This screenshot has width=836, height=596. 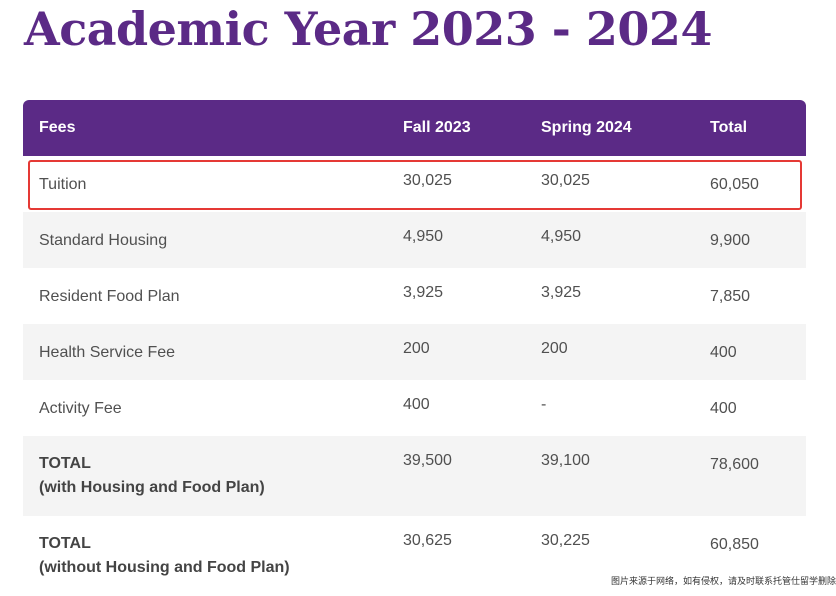 What do you see at coordinates (561, 292) in the screenshot?
I see `spring-value: 3,925` at bounding box center [561, 292].